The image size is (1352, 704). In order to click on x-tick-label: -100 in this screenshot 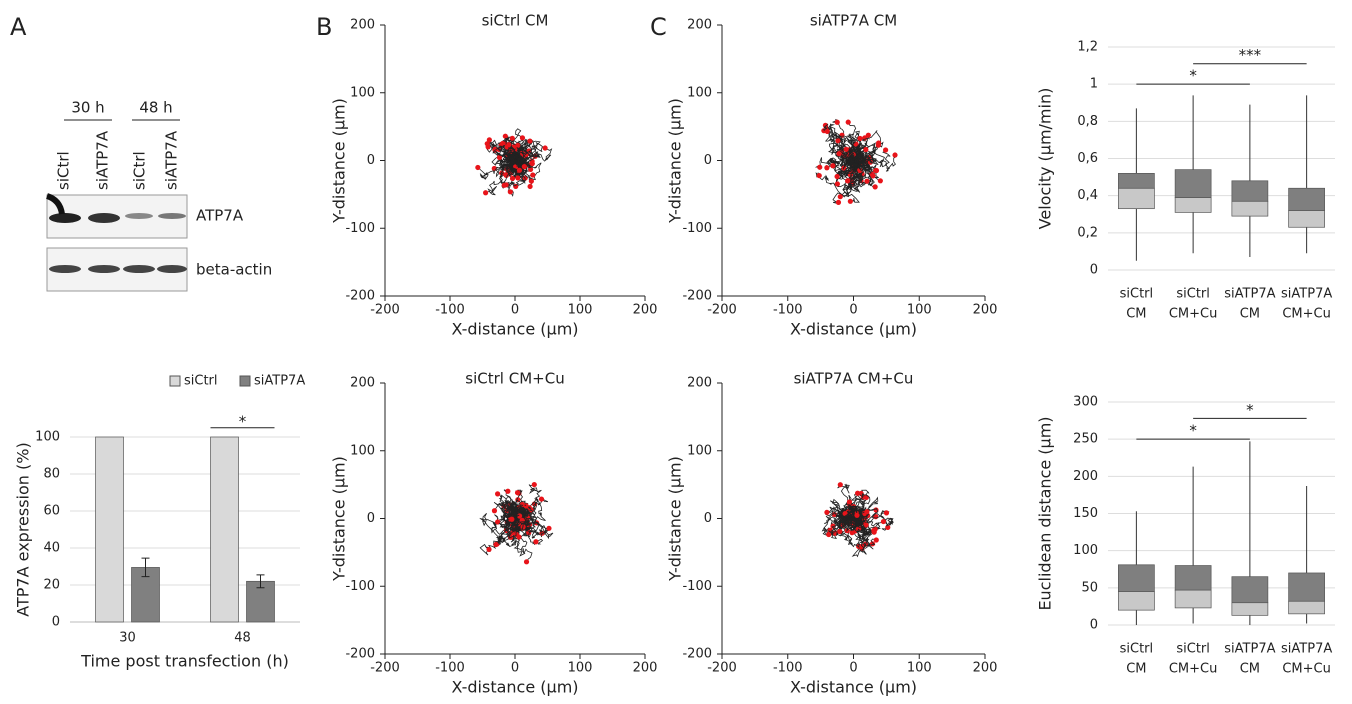, I will do `click(788, 668)`.